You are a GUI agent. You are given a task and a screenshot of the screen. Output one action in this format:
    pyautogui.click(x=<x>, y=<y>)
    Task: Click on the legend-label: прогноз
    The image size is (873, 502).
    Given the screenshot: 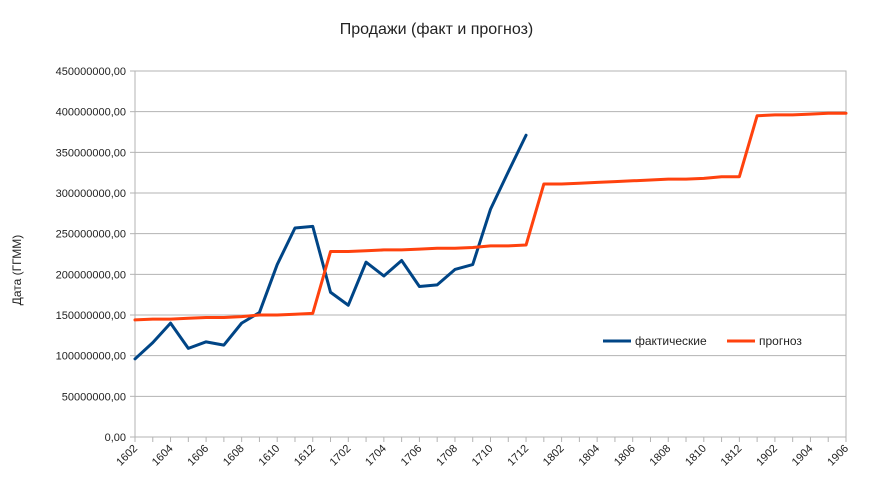 What is the action you would take?
    pyautogui.click(x=780, y=341)
    